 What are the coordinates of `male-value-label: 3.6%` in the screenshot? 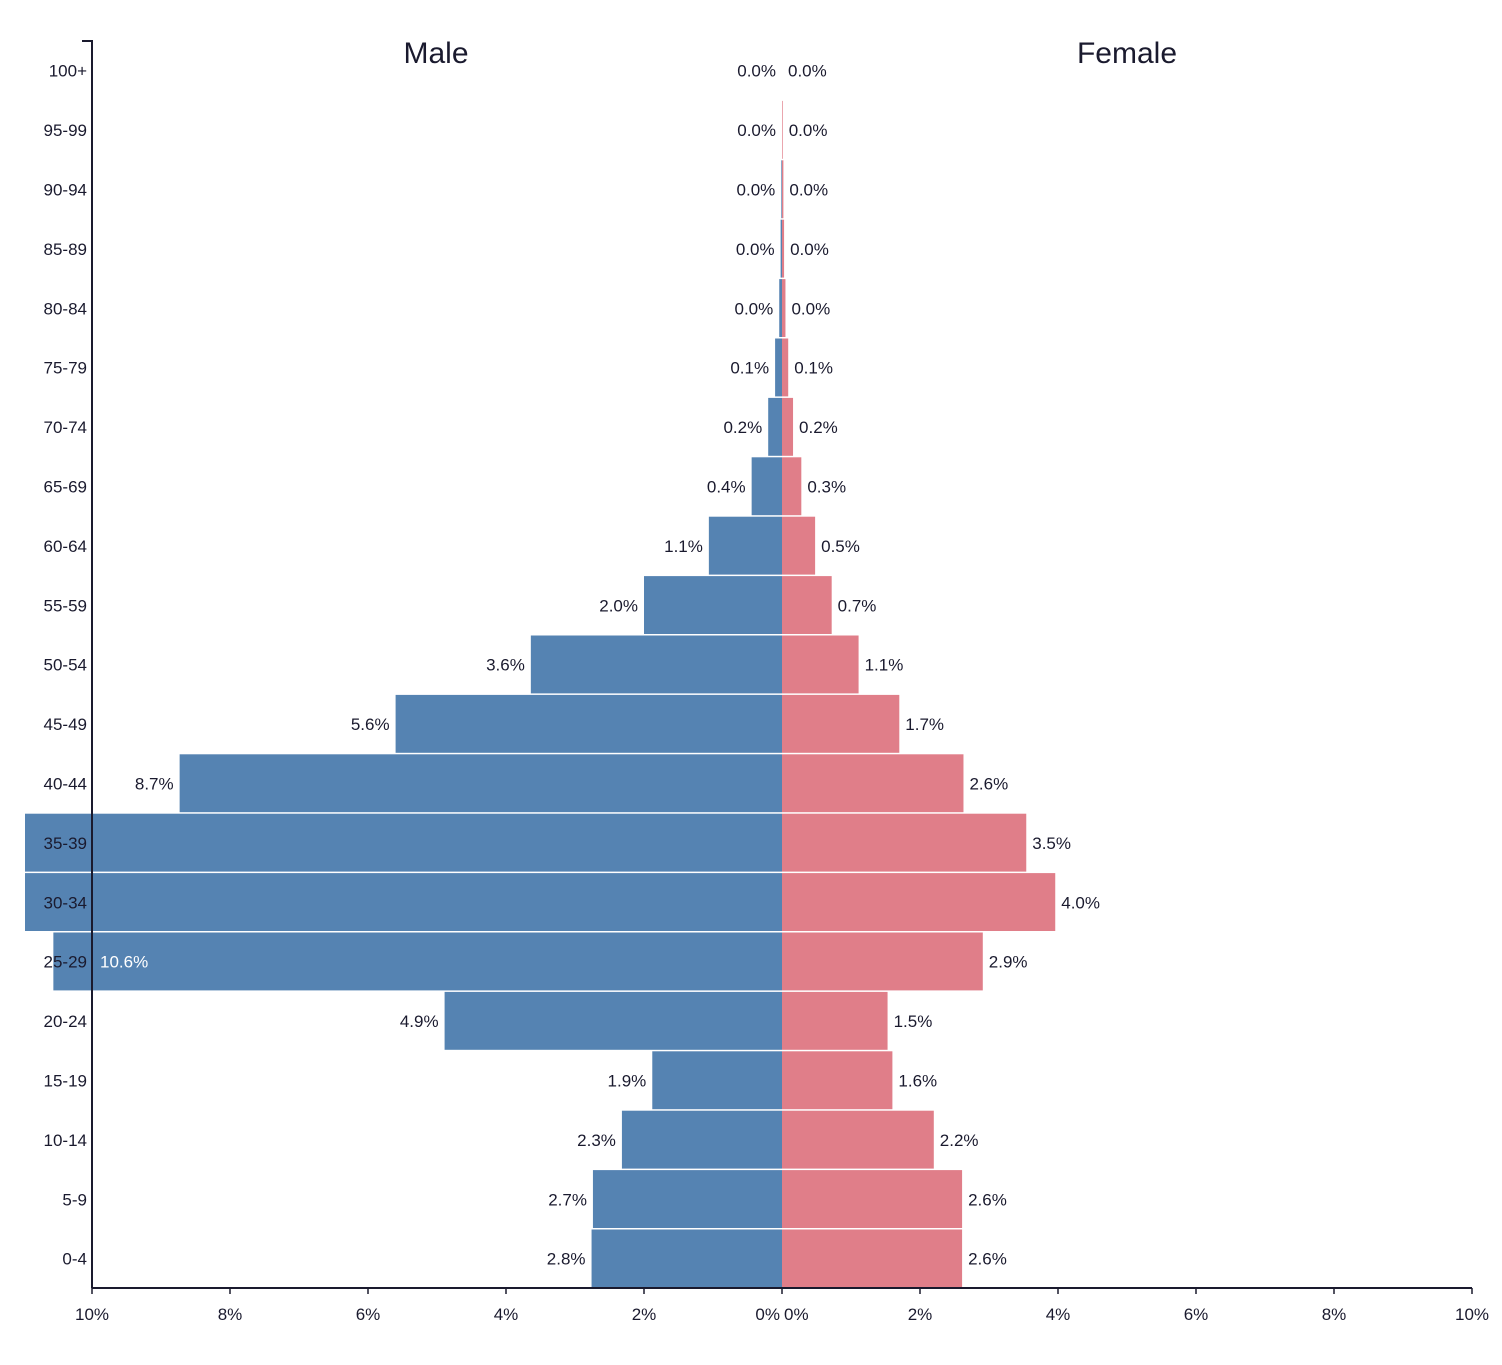 It's located at (505, 665).